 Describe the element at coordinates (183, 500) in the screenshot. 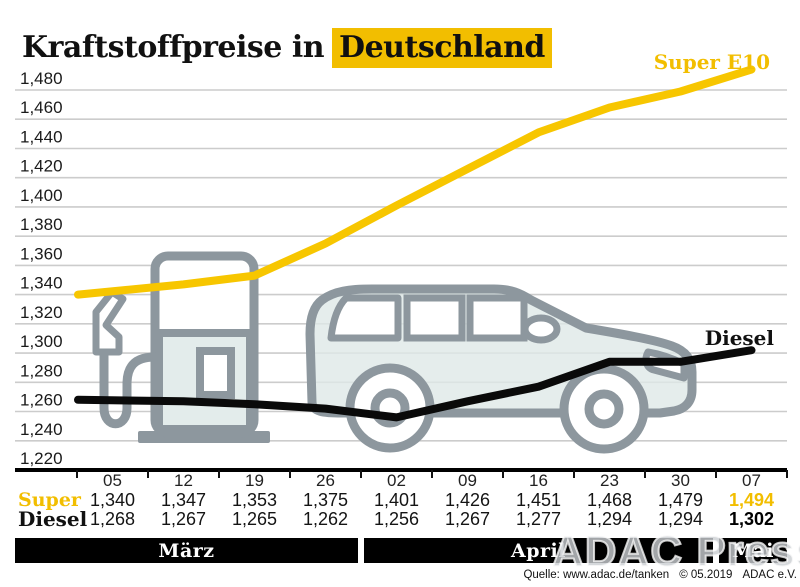

I see `super-price-cell: 1,347` at that location.